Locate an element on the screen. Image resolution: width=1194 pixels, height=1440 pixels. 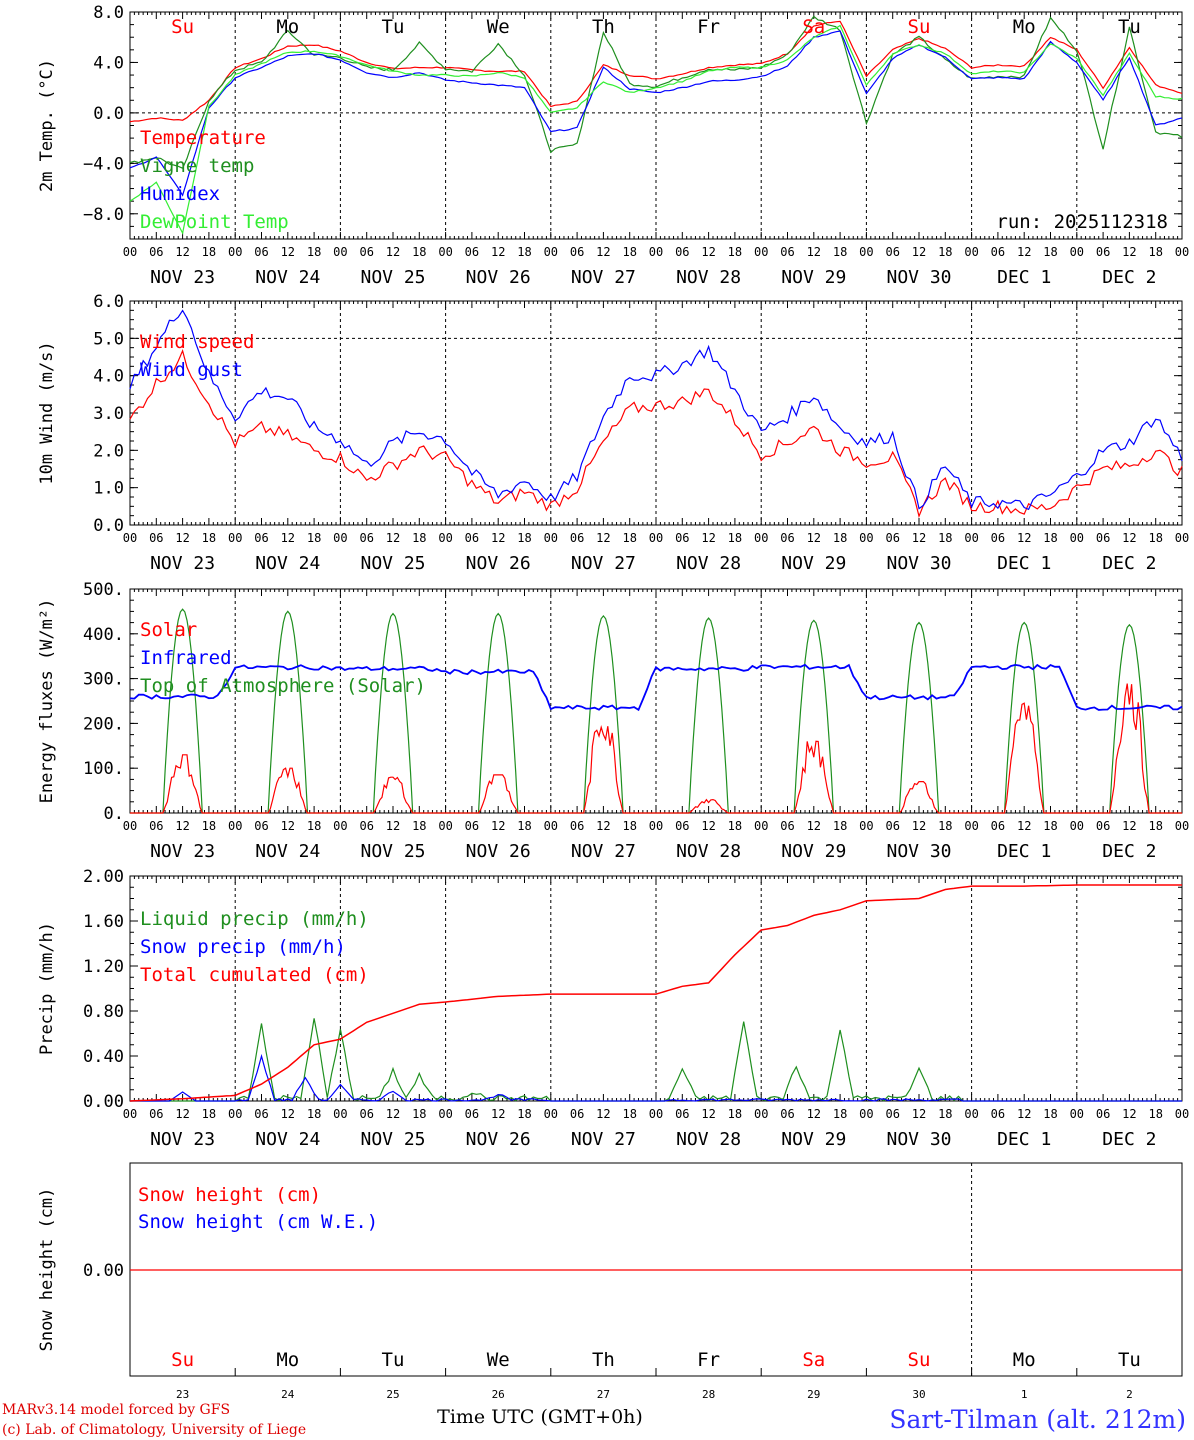
y-tick-label: 0.40 is located at coordinates (103, 1057).